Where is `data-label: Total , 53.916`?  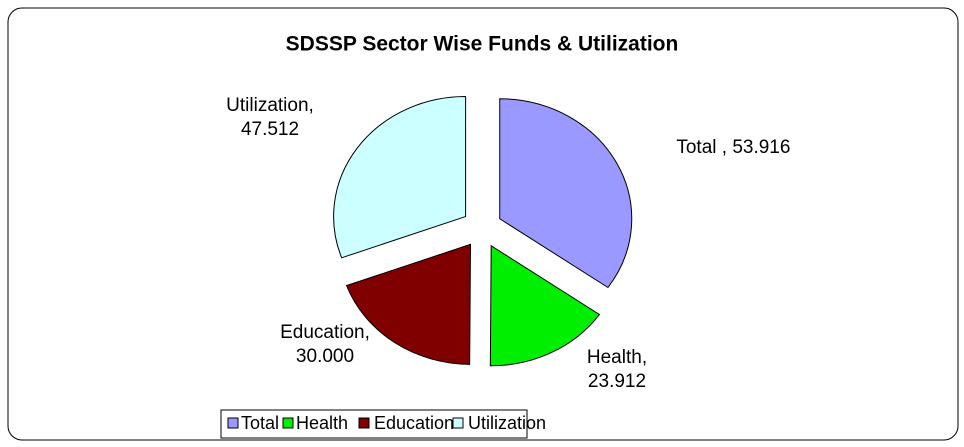
data-label: Total , 53.916 is located at coordinates (733, 147).